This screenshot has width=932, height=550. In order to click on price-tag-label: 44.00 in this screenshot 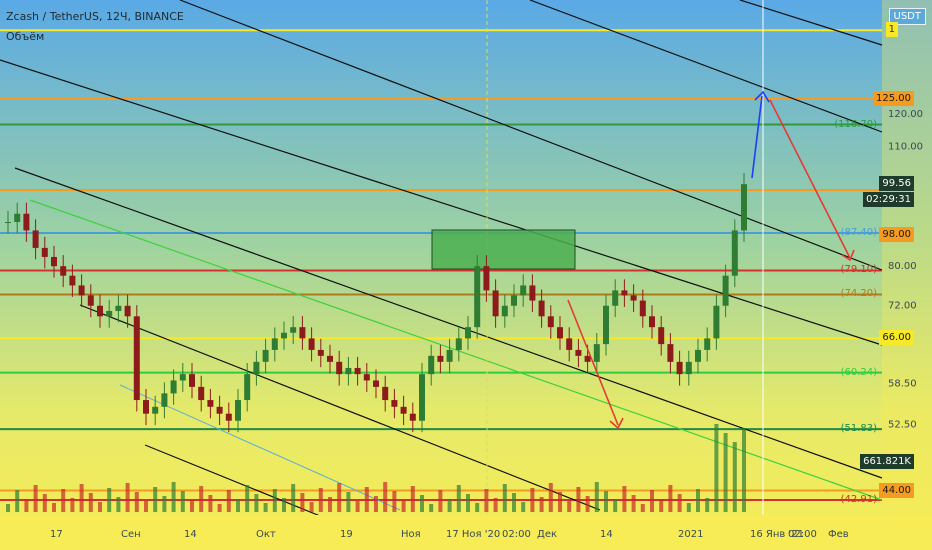, I will do `click(896, 490)`.